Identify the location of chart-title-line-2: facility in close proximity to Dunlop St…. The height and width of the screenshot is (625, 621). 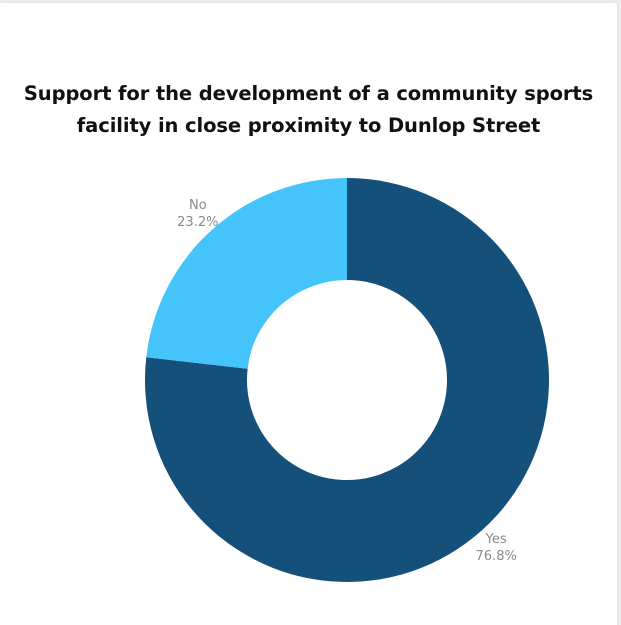
(308, 125).